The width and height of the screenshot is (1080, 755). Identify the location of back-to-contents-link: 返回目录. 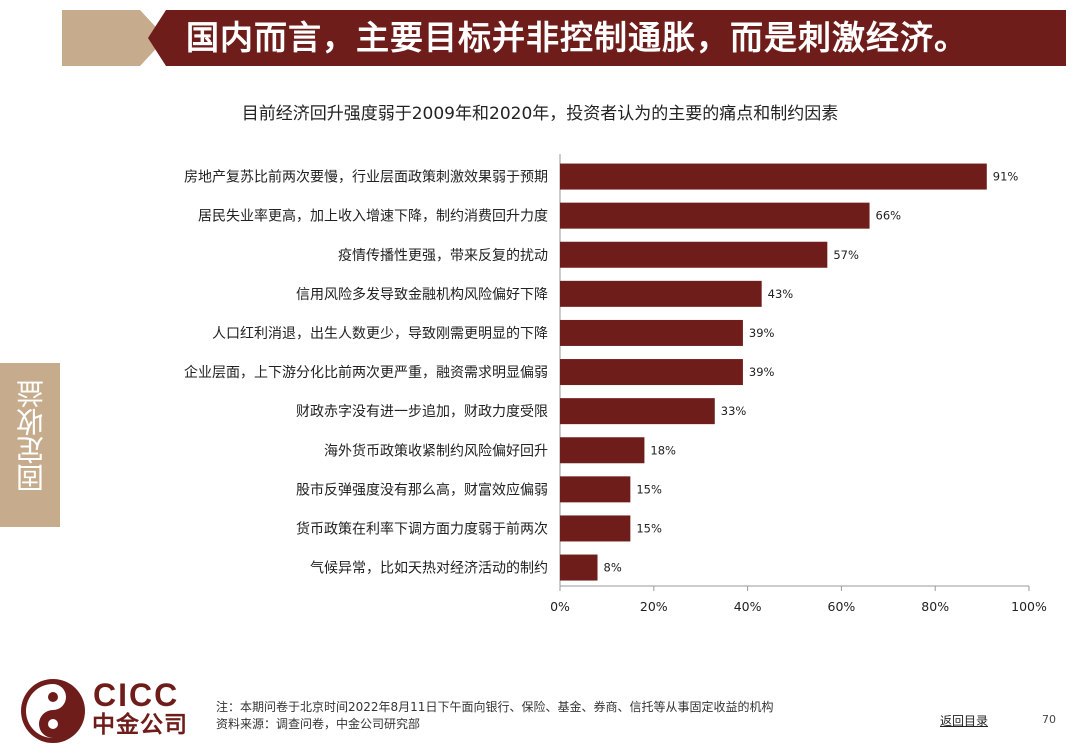
(964, 721).